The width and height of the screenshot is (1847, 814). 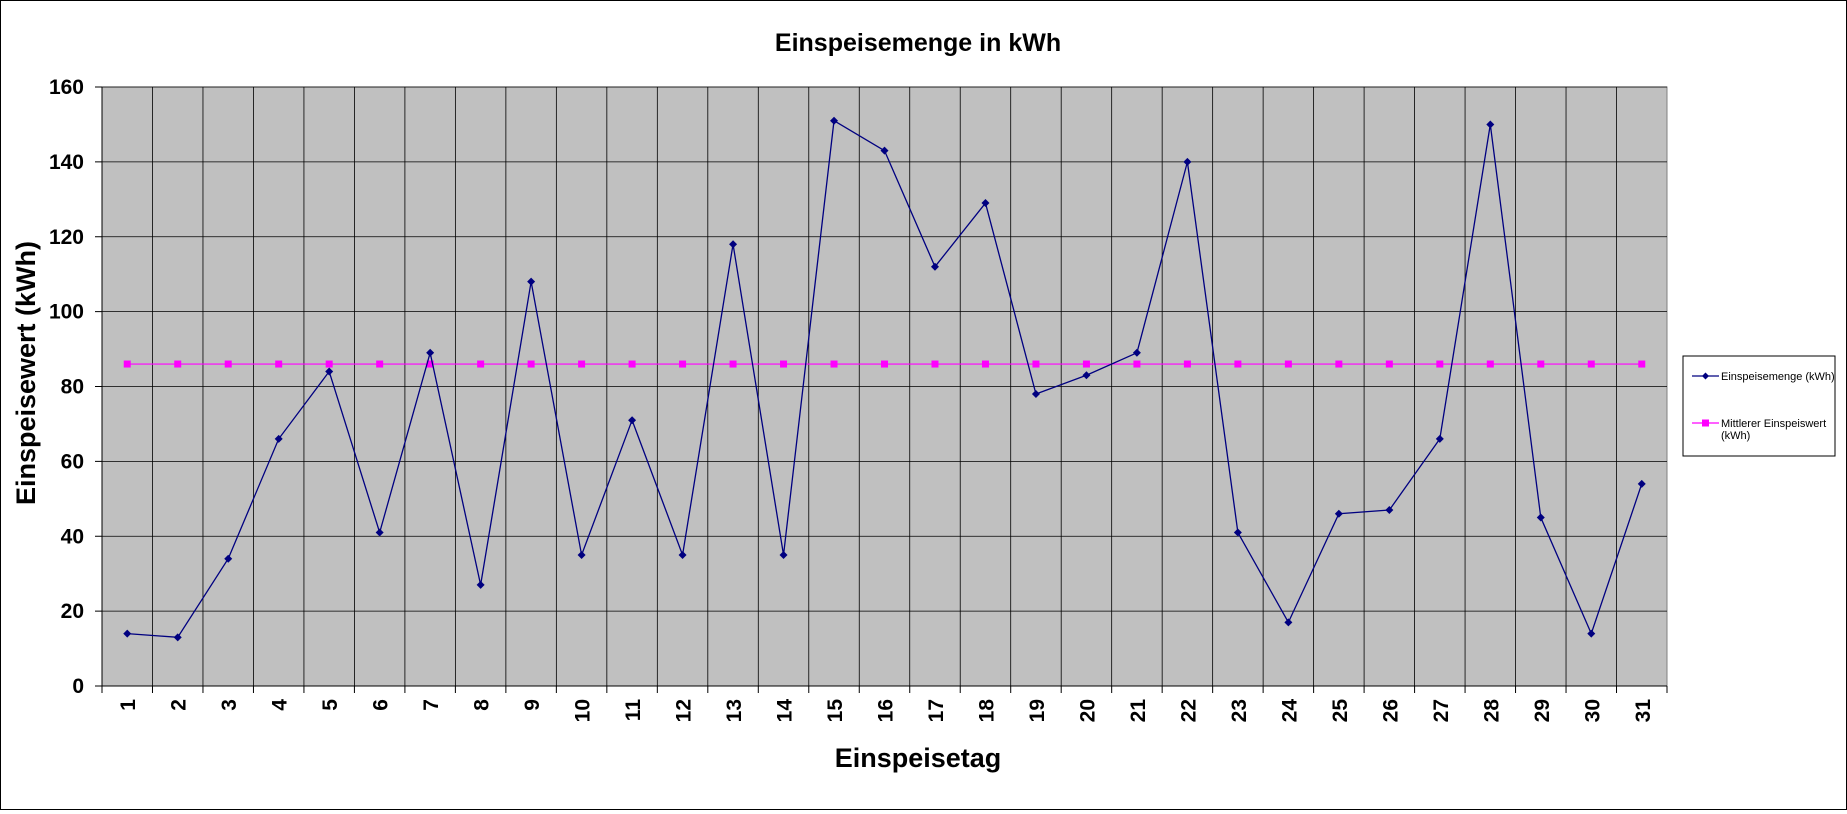 I want to click on legend-label: Mittlerer Einspeiswert, so click(x=1773, y=424).